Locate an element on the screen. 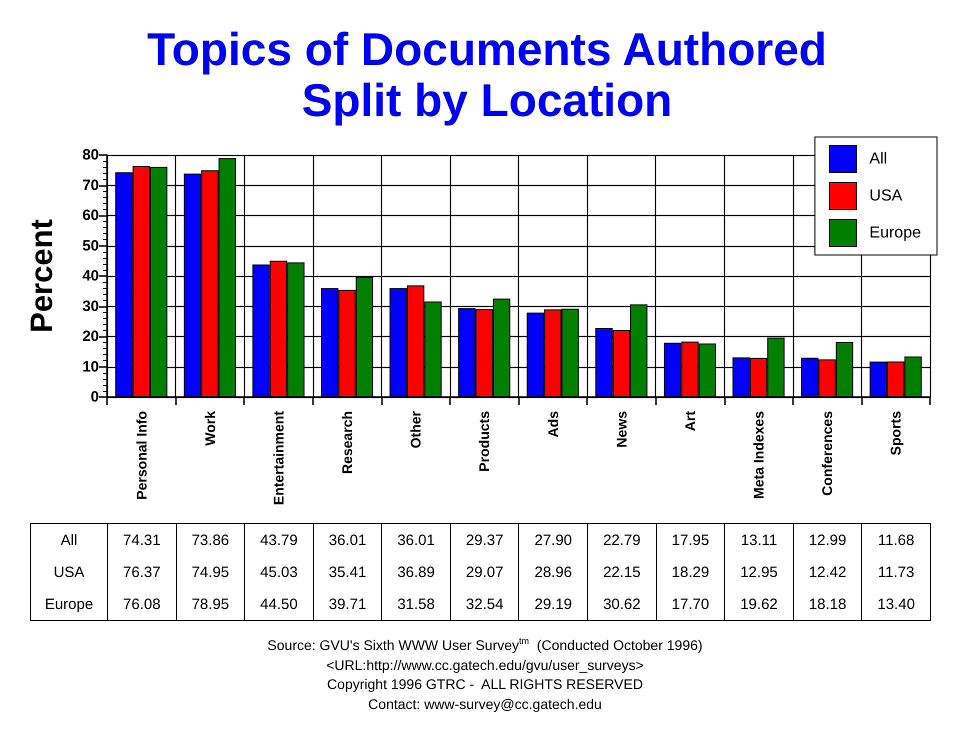 The image size is (970, 736). data-label: 44.50 is located at coordinates (279, 604).